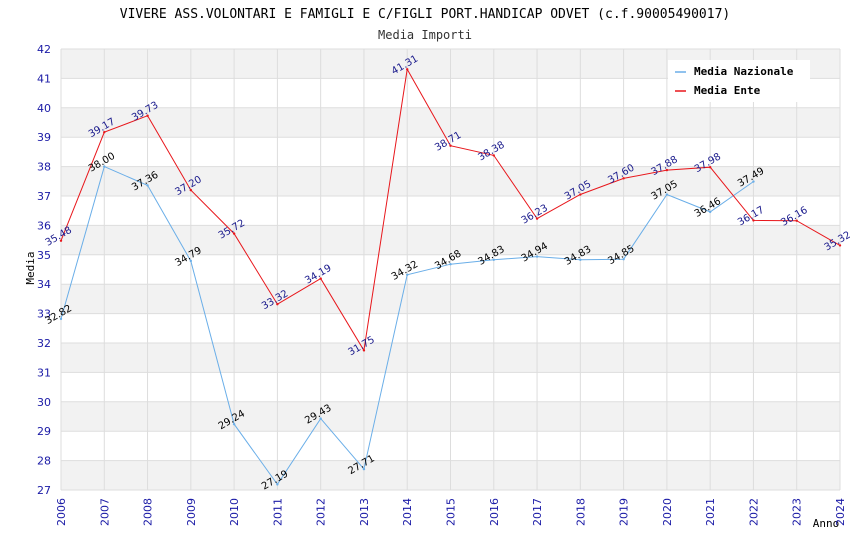 The image size is (850, 550). What do you see at coordinates (727, 90) in the screenshot?
I see `legend-label-media-ente: Media Ente` at bounding box center [727, 90].